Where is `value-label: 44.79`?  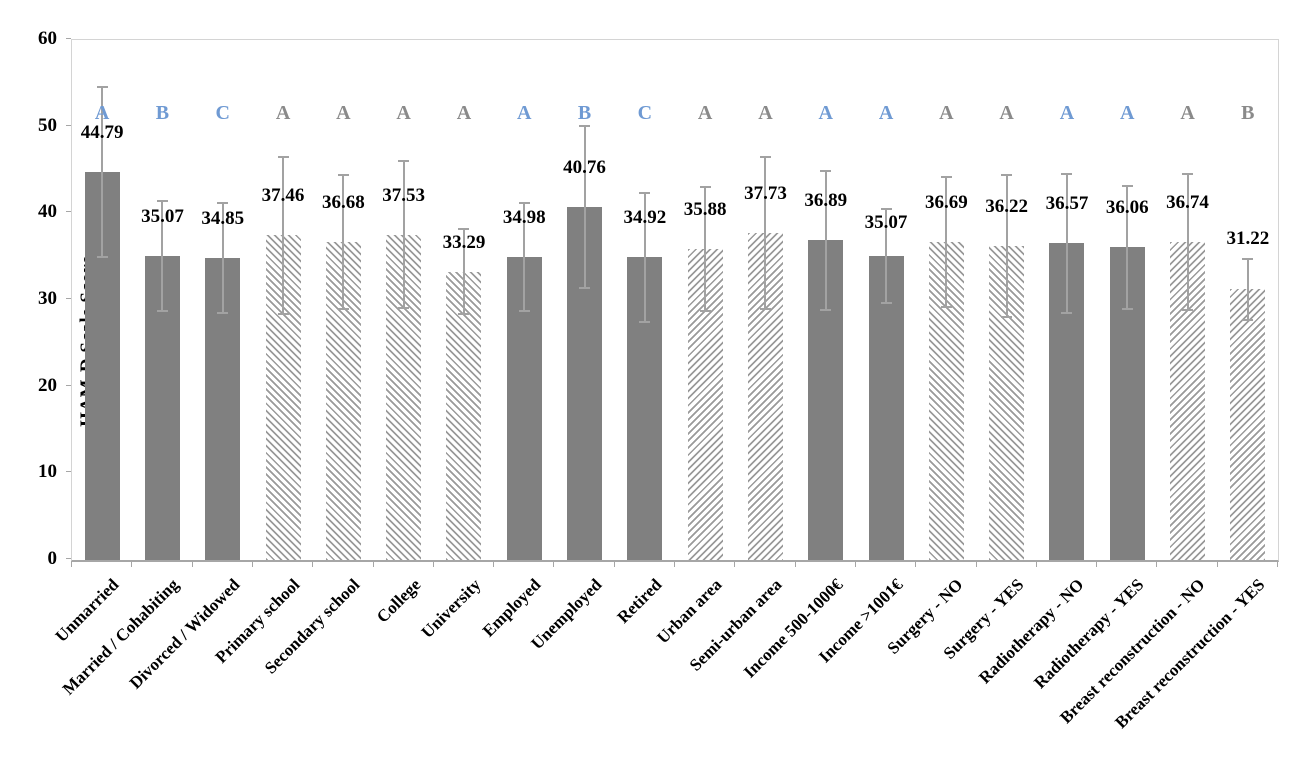
value-label: 44.79 is located at coordinates (102, 132).